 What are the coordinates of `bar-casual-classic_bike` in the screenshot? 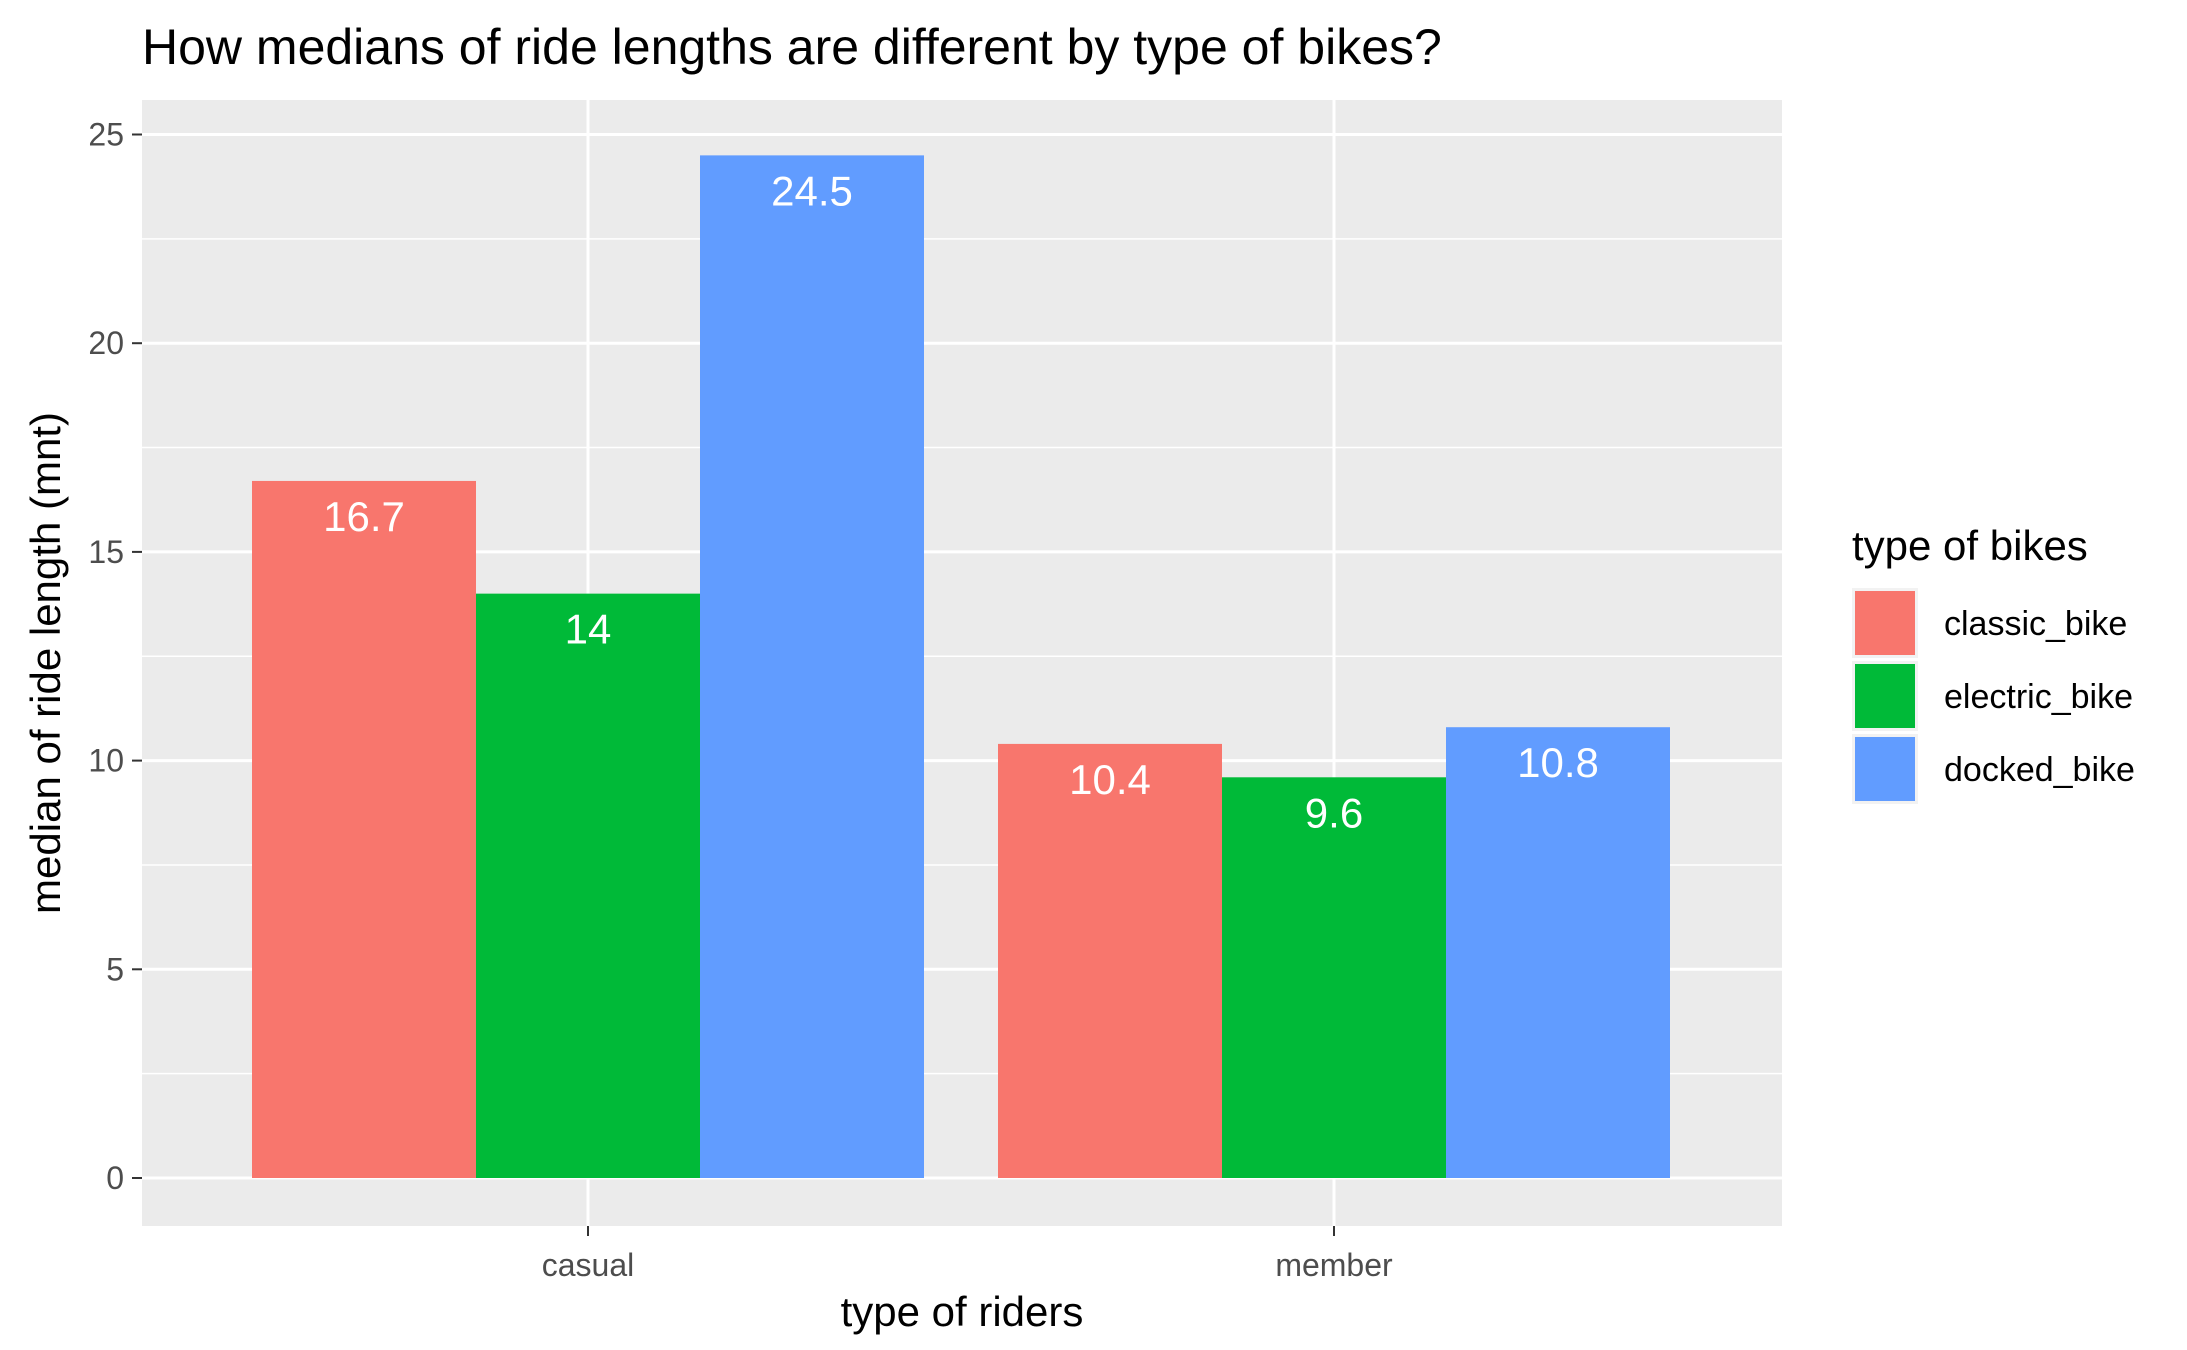 It's located at (364, 829).